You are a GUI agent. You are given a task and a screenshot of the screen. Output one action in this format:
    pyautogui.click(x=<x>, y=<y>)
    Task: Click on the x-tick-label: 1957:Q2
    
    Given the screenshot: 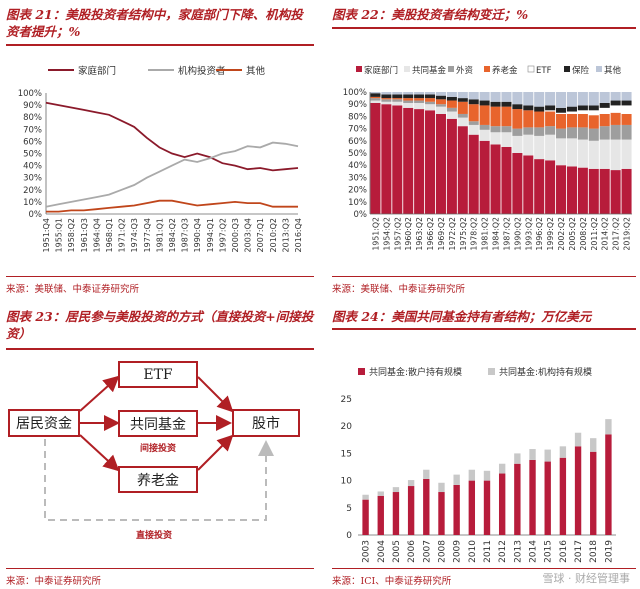 What is the action you would take?
    pyautogui.click(x=397, y=234)
    